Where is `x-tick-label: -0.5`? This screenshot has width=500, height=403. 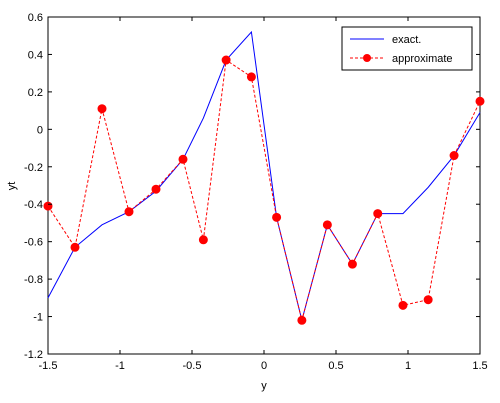
x-tick-label: -0.5 is located at coordinates (192, 366).